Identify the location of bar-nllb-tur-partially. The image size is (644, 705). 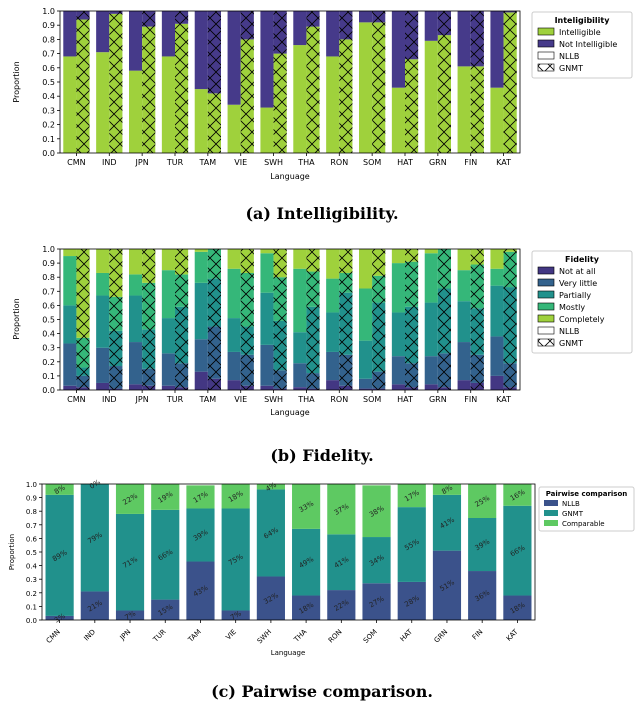
(168, 336).